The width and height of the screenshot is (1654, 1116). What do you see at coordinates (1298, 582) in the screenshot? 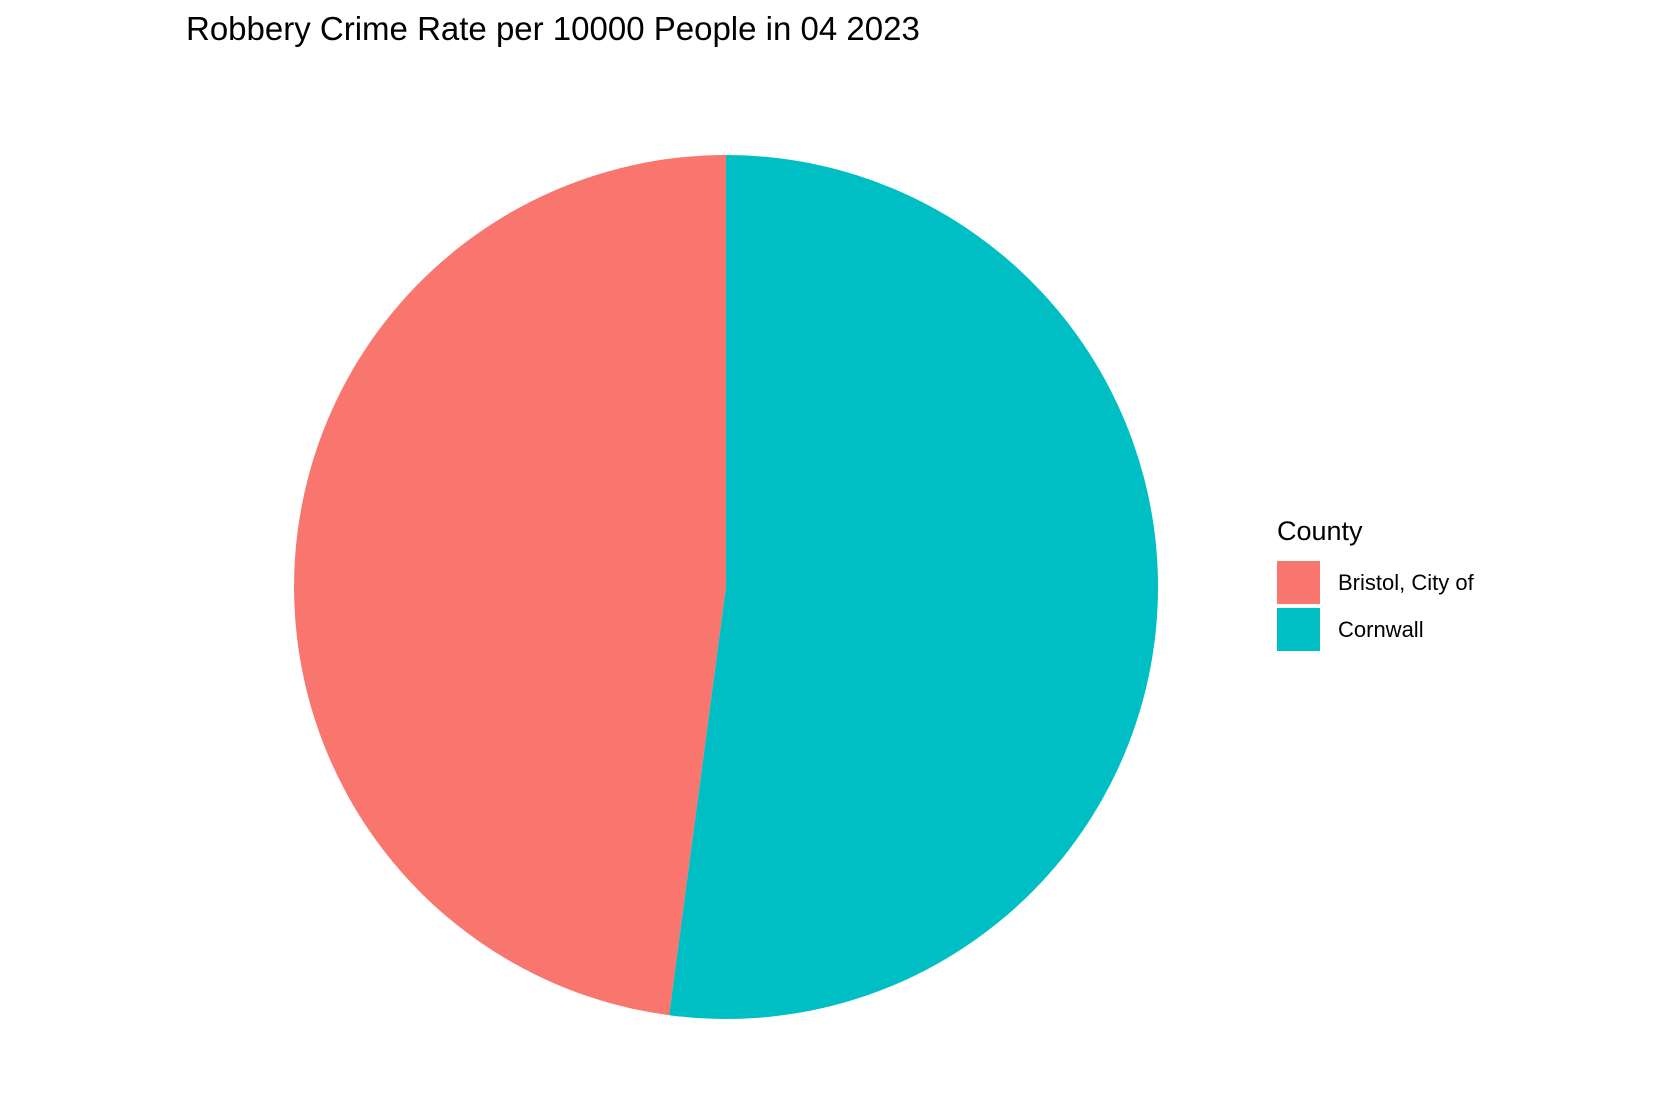
I see `legend-key-bristol` at bounding box center [1298, 582].